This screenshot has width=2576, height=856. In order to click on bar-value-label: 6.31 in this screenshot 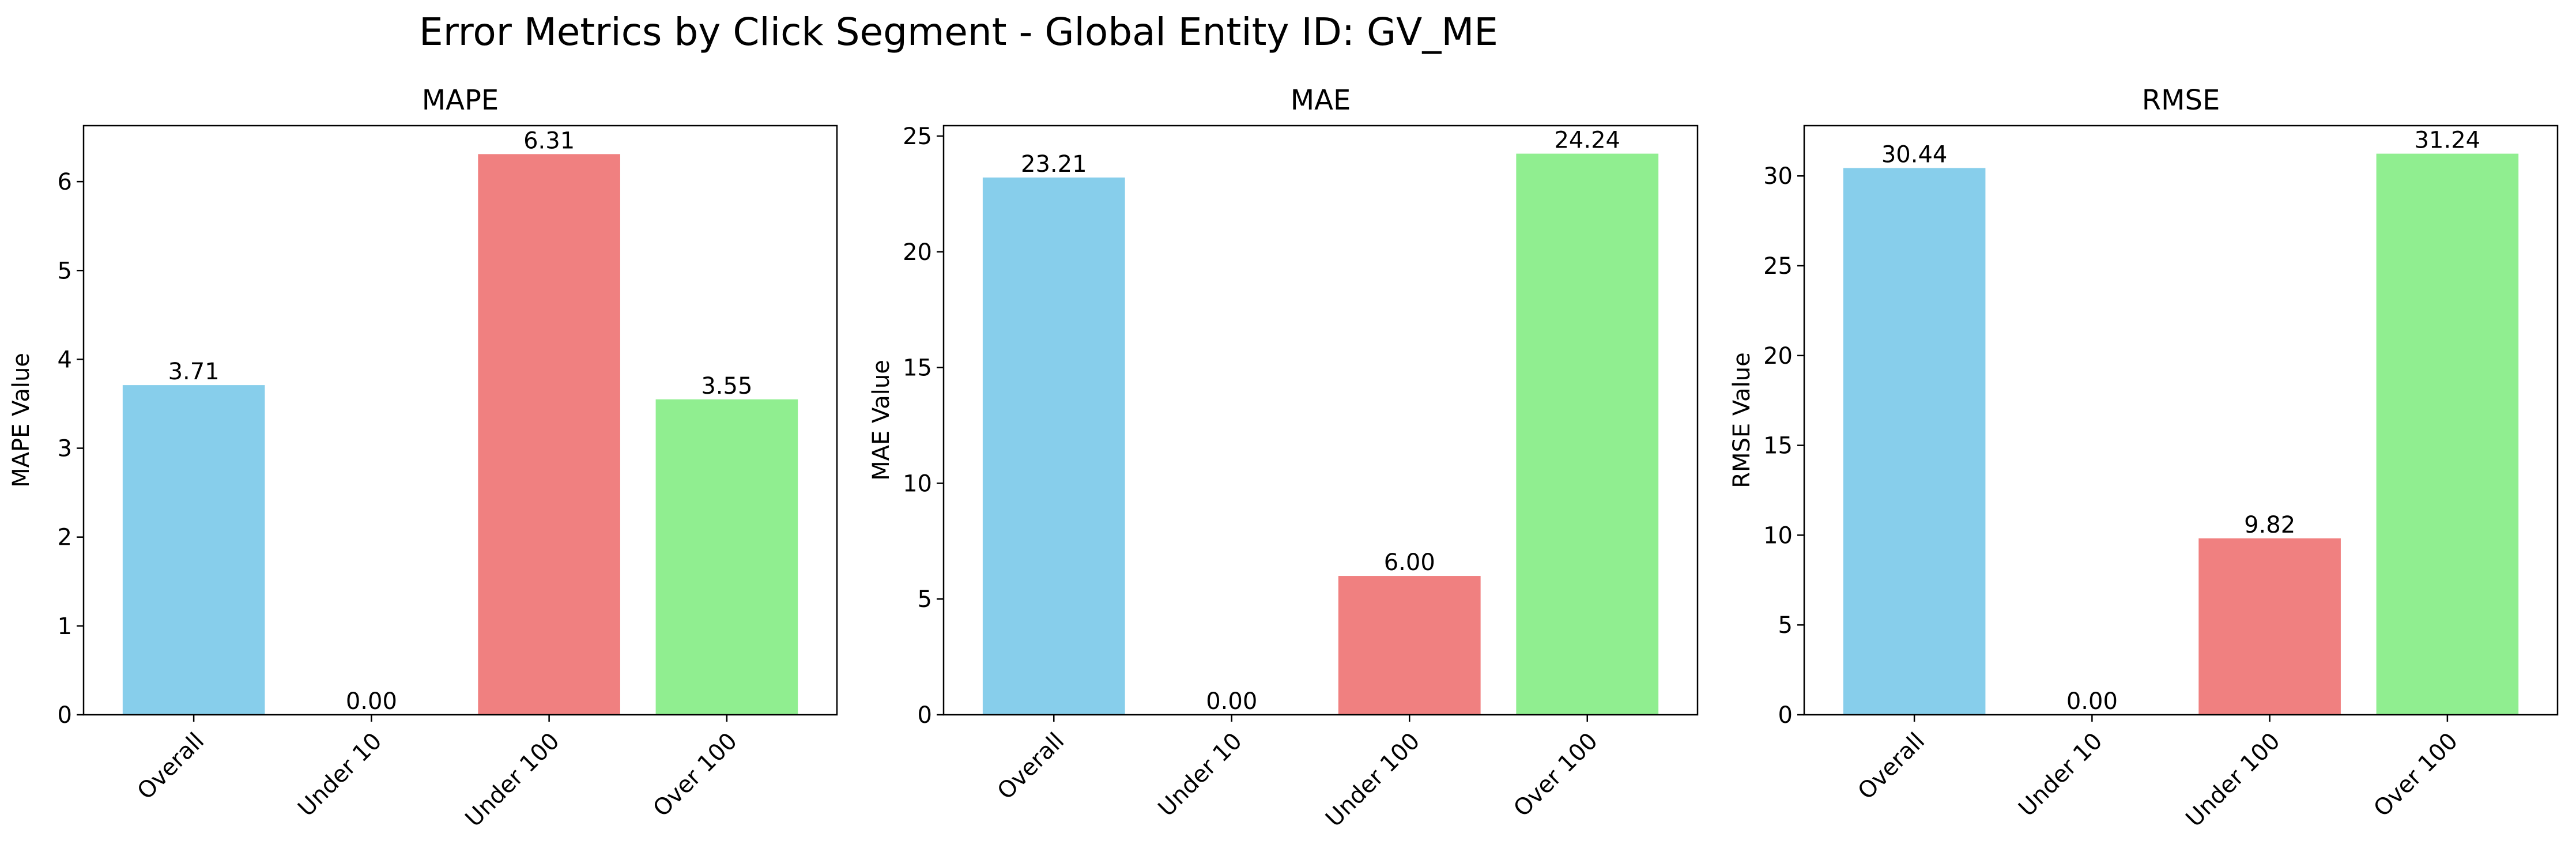, I will do `click(549, 140)`.